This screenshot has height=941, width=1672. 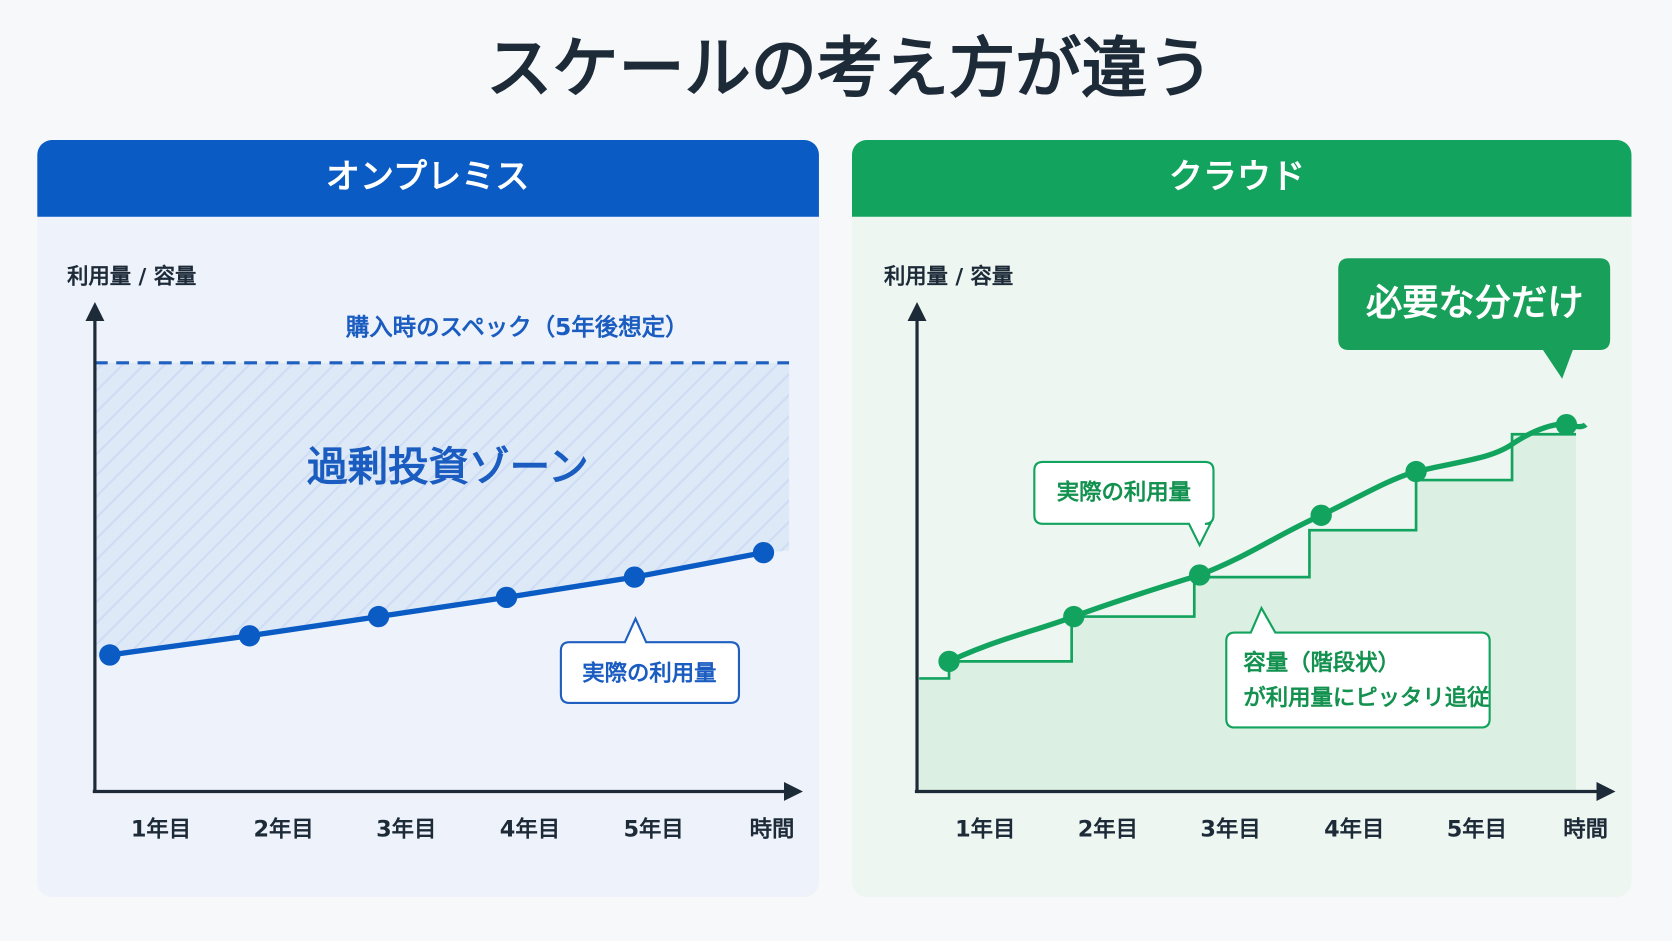 I want to click on header-text: オンプレミス, so click(x=428, y=177).